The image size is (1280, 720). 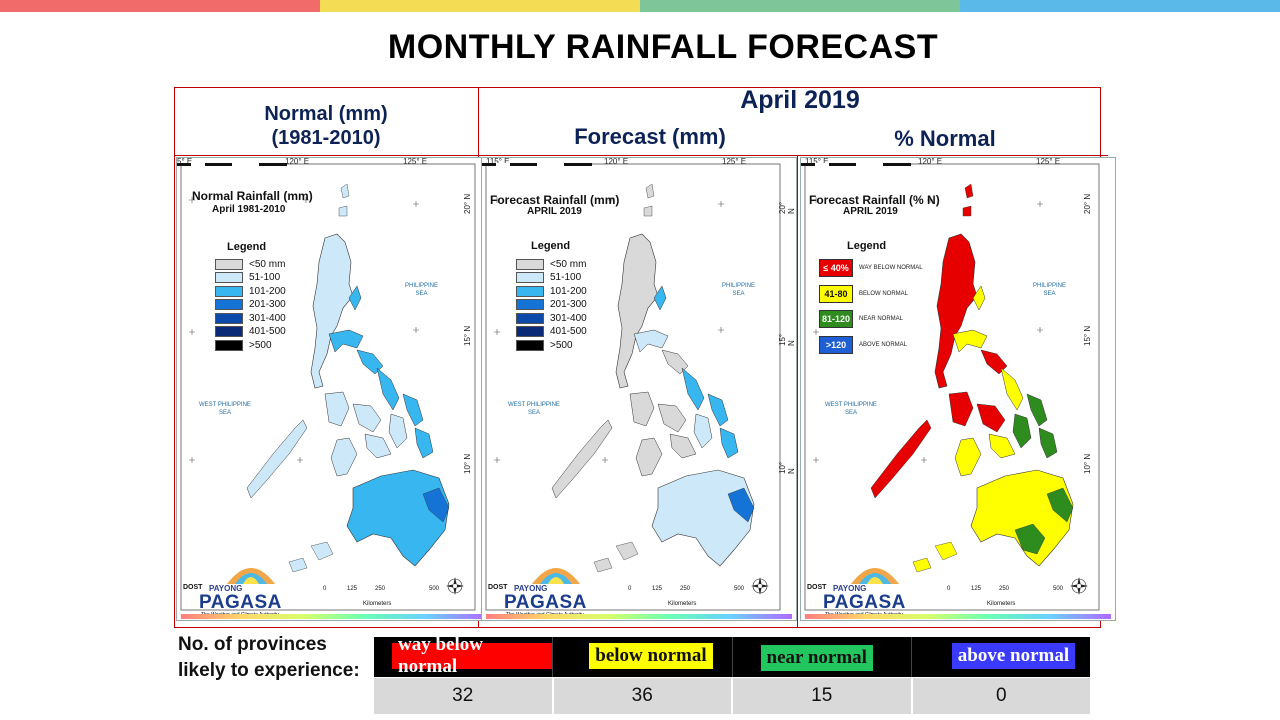 What do you see at coordinates (243, 345) in the screenshot?
I see `legend-item: >500` at bounding box center [243, 345].